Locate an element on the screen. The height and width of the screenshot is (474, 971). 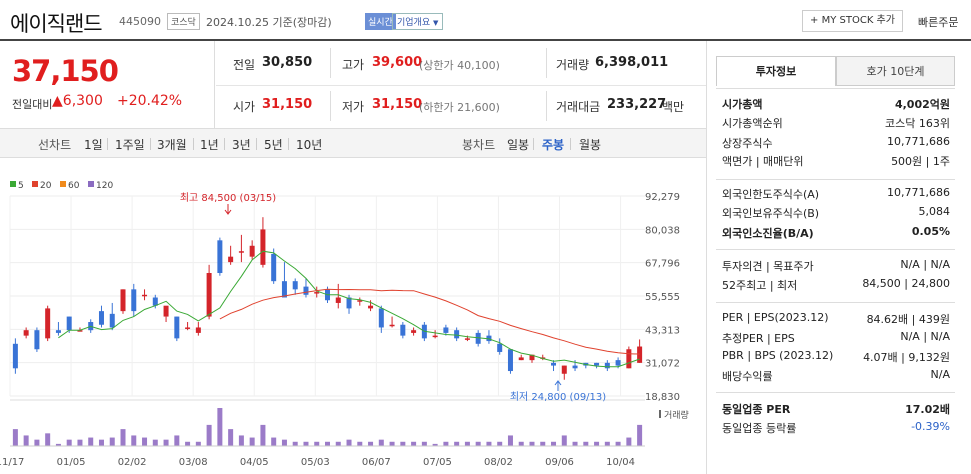
candle-weekly: 주봉 is located at coordinates (553, 145).